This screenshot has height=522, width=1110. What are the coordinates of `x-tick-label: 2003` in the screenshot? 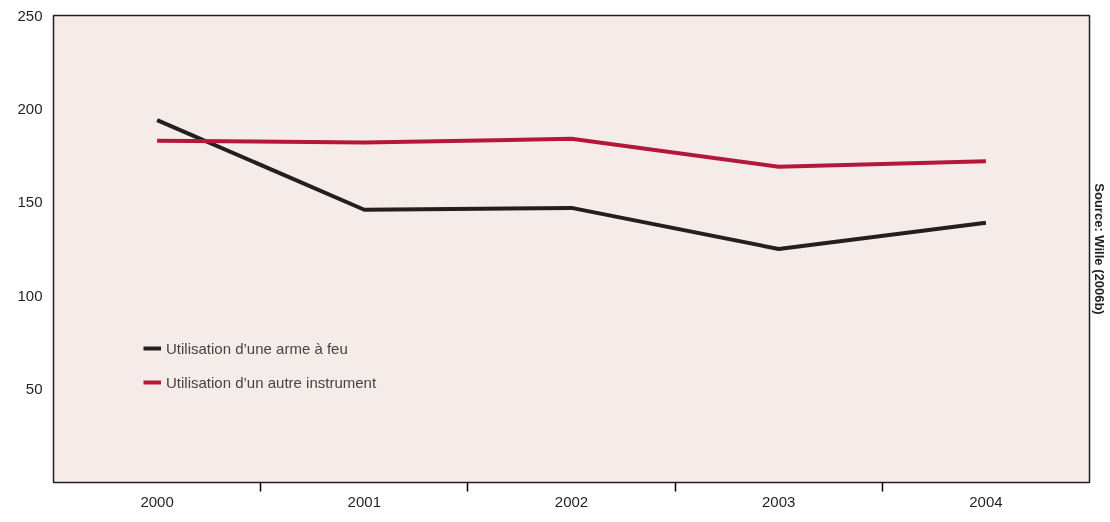 It's located at (779, 501).